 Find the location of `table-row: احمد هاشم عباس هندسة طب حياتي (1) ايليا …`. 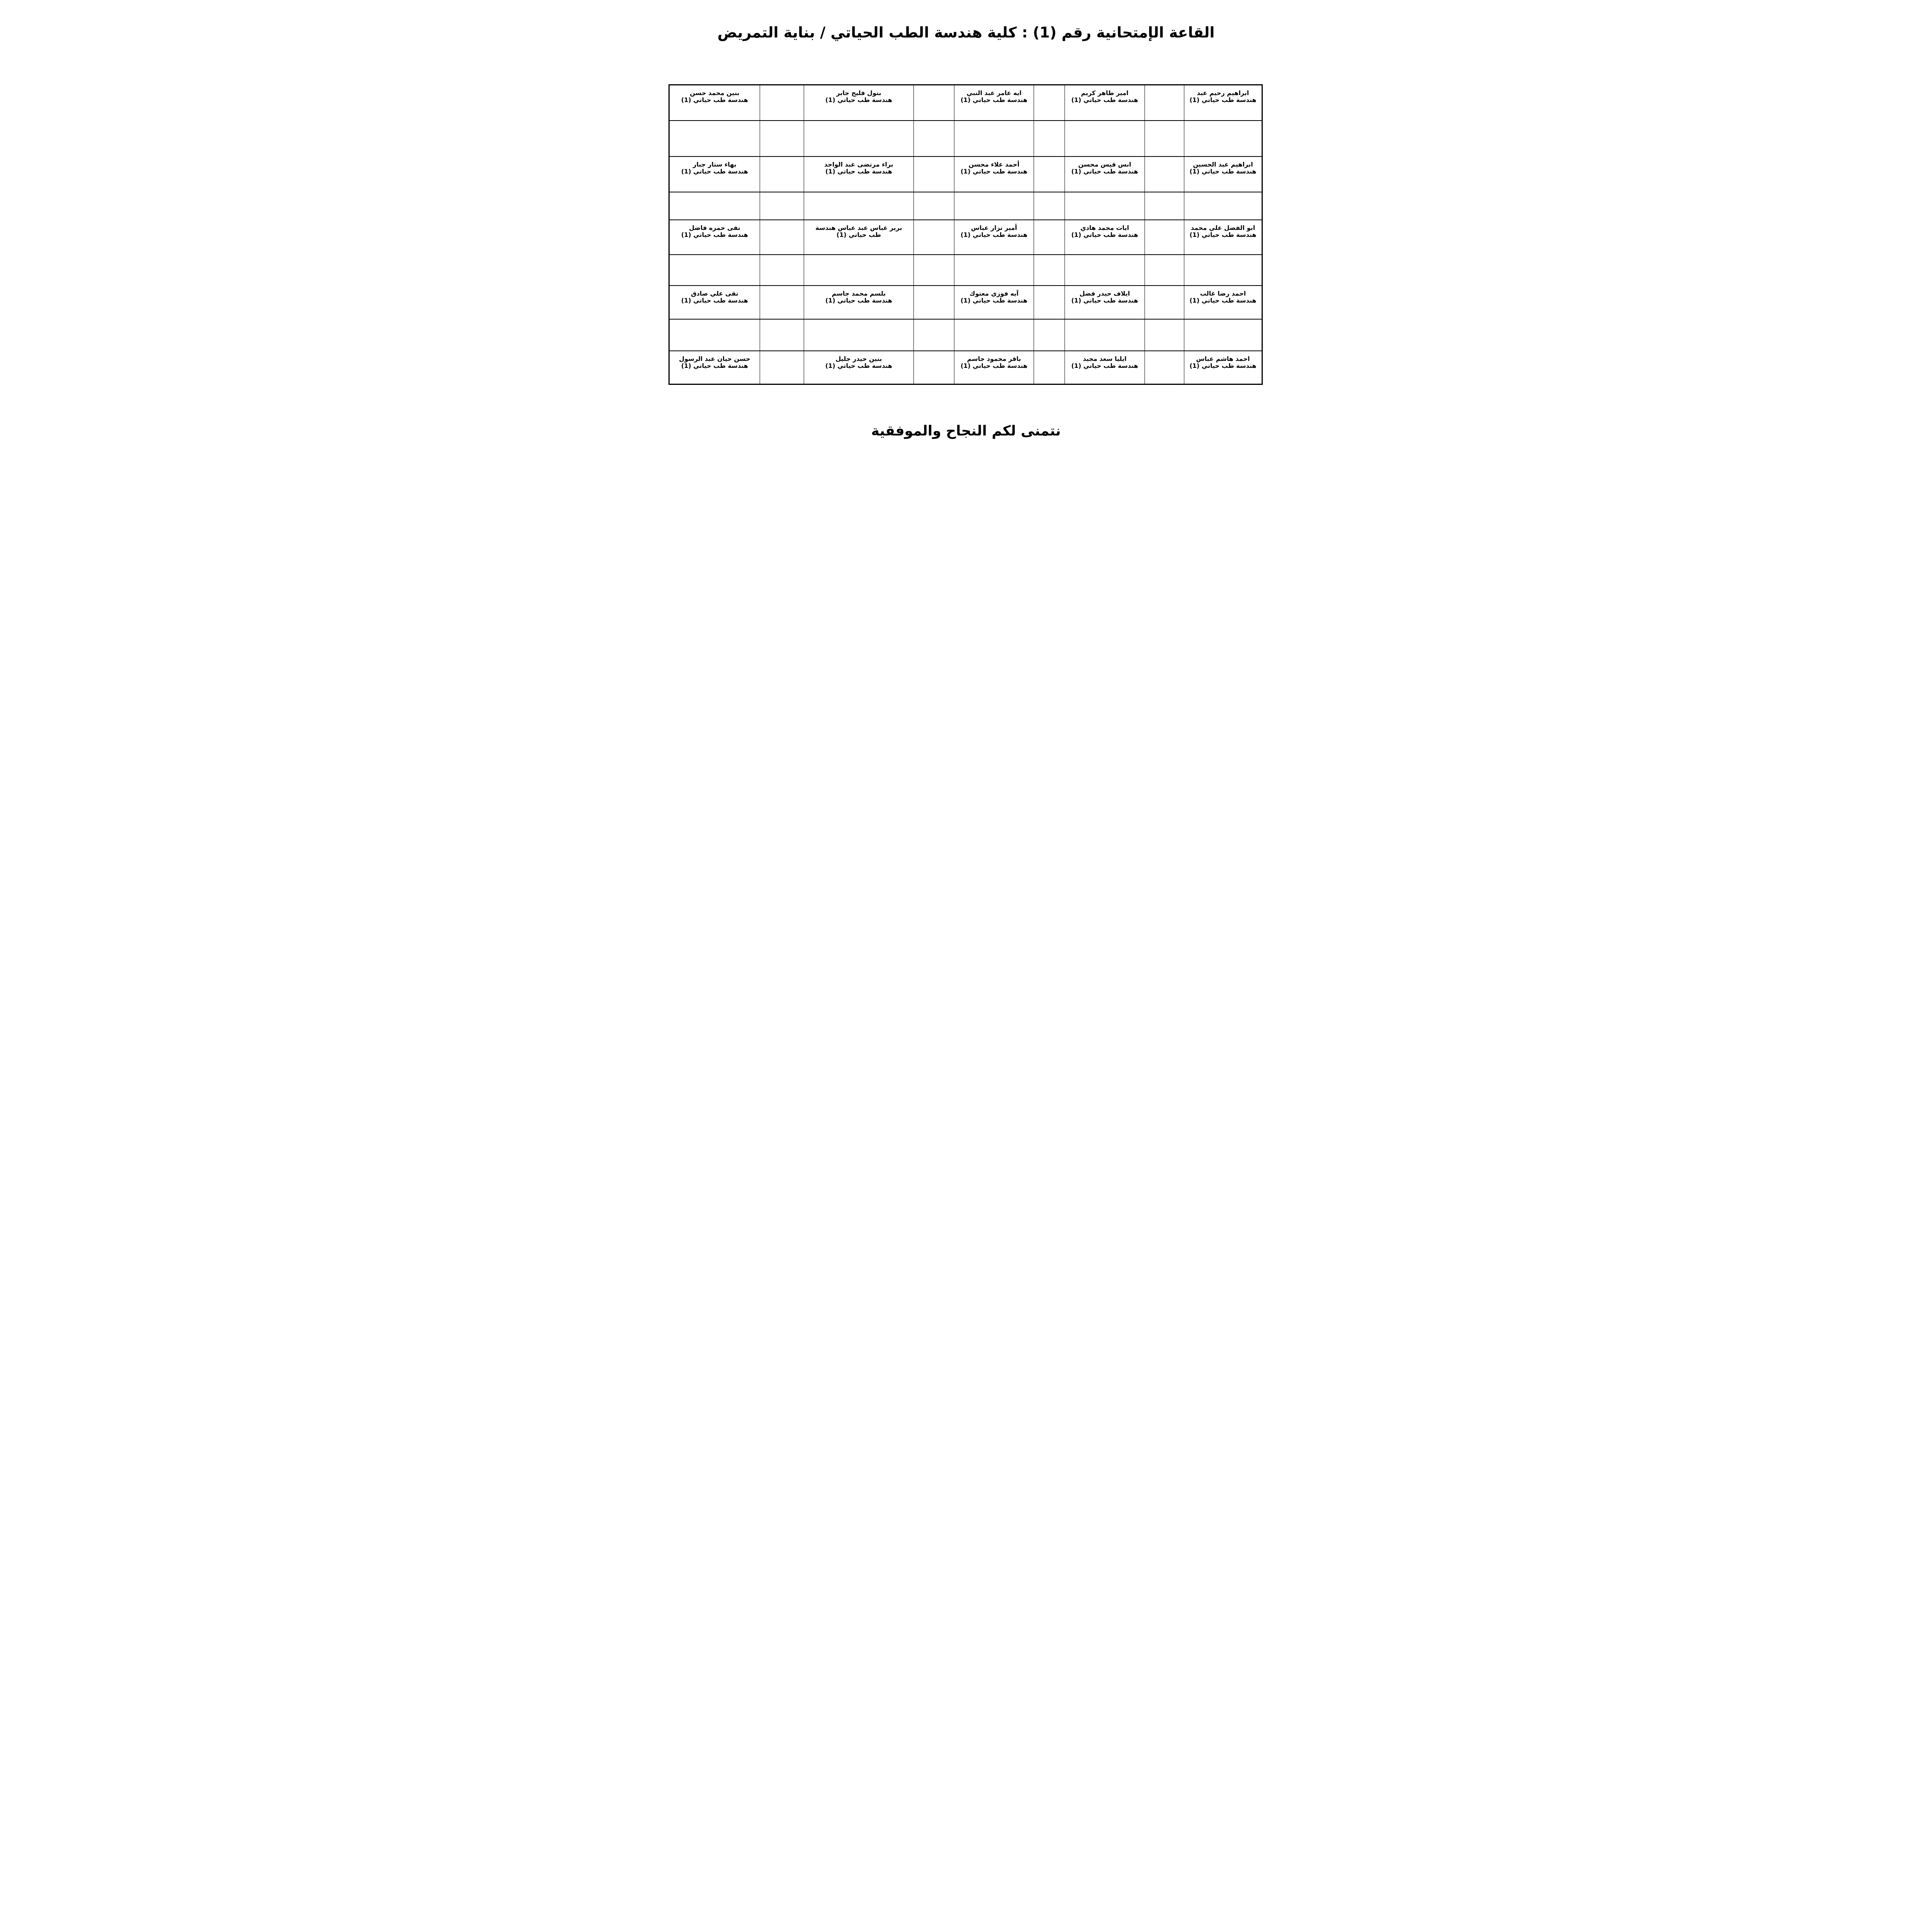

table-row: احمد هاشم عباس هندسة طب حياتي (1) ايليا … is located at coordinates (965, 367).